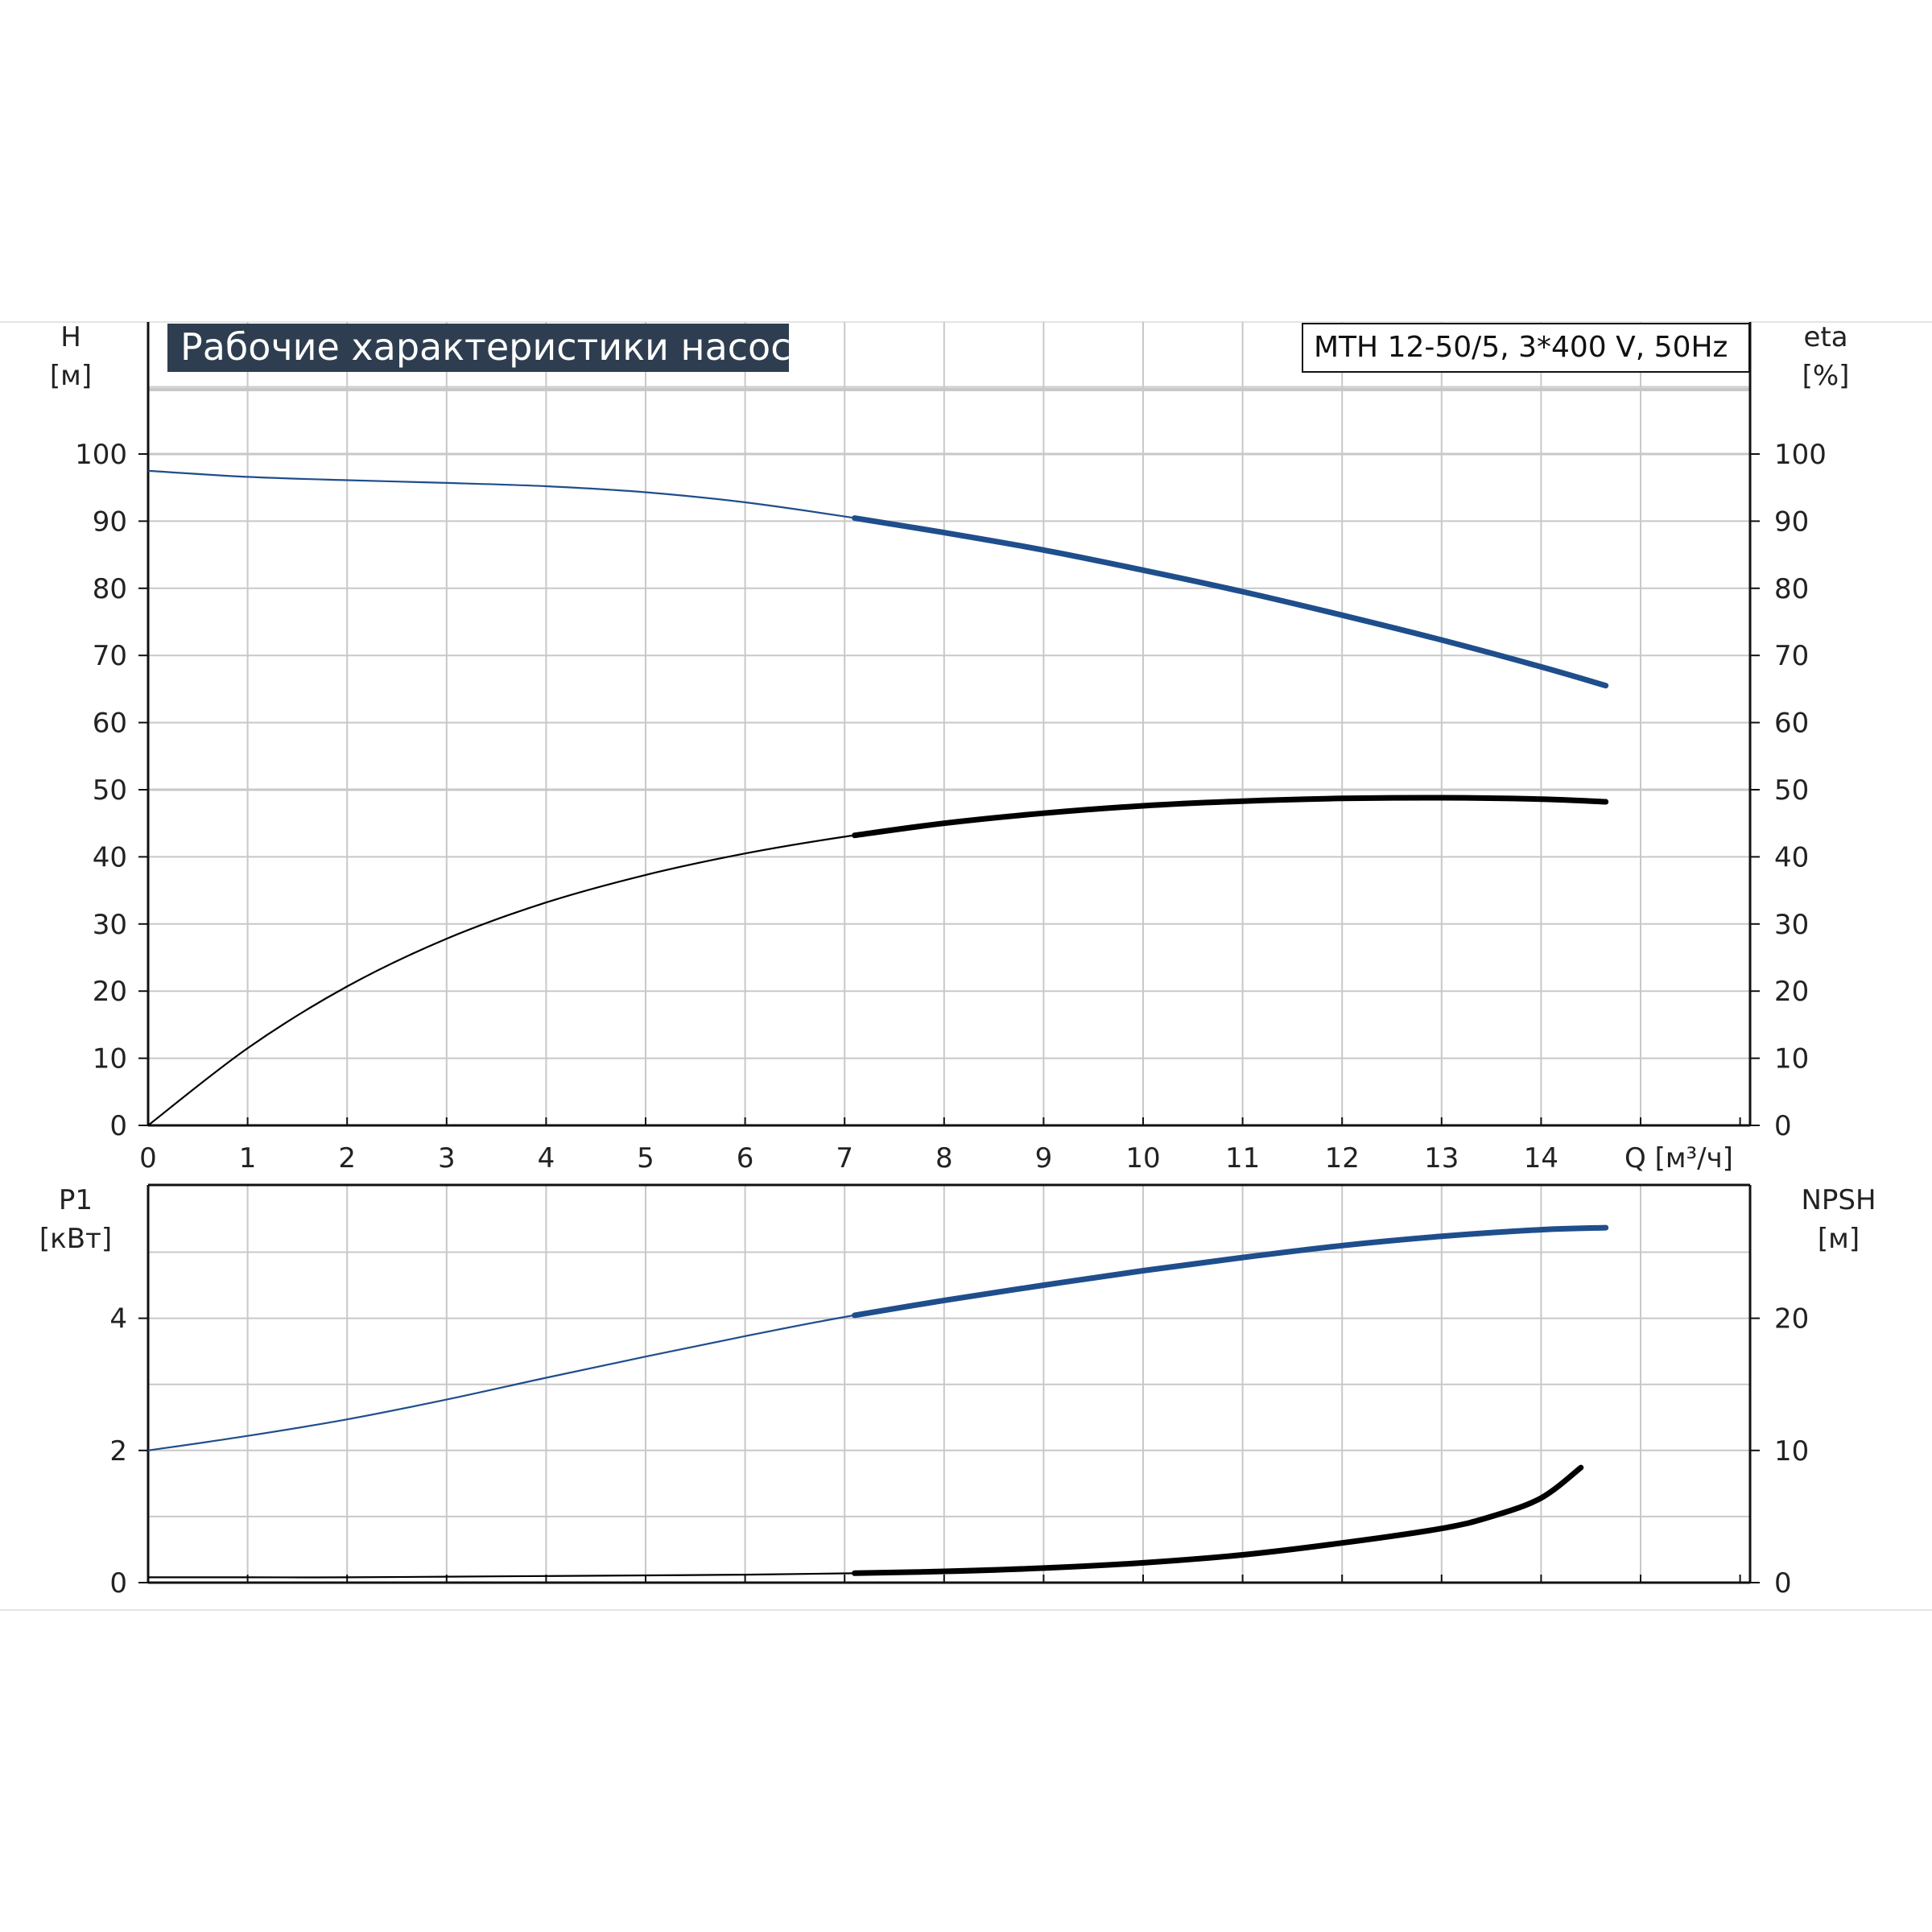  I want to click on y-right-tick-label: 90, so click(1791, 522).